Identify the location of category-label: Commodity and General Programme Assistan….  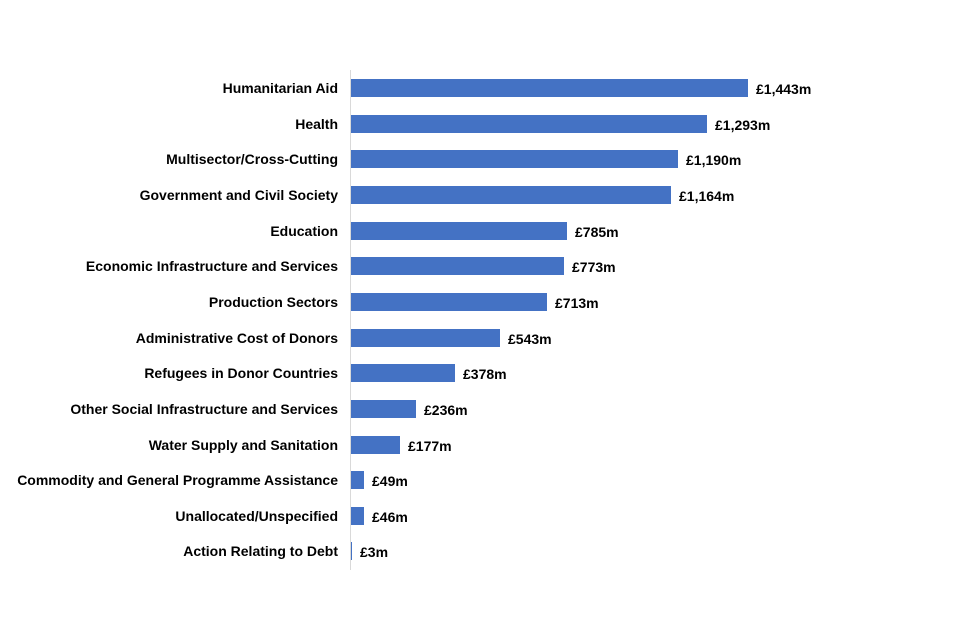
(177, 480).